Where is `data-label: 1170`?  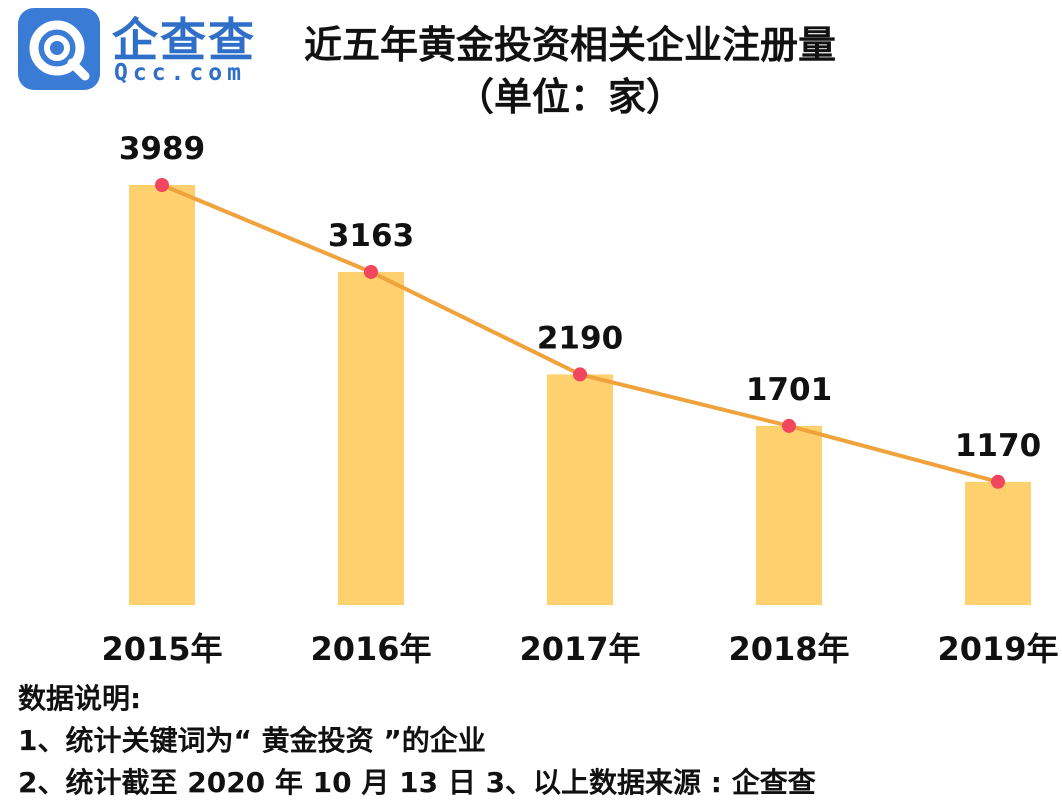 data-label: 1170 is located at coordinates (998, 446).